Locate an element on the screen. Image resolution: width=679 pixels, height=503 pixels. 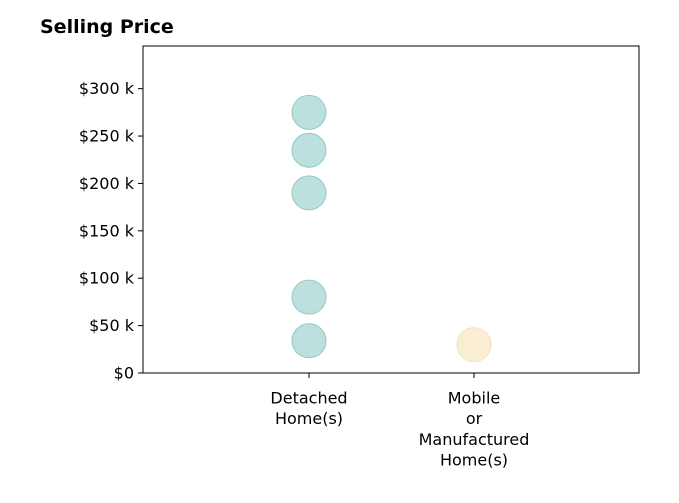
x-tick-label: Manufactured is located at coordinates (474, 439).